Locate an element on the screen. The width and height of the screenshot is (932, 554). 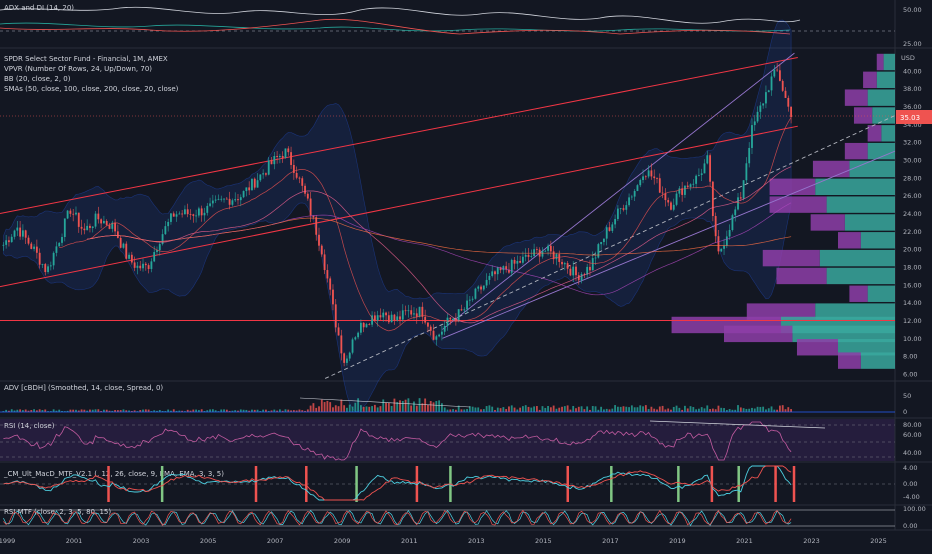
adv-bars is located at coordinates (397, 405).